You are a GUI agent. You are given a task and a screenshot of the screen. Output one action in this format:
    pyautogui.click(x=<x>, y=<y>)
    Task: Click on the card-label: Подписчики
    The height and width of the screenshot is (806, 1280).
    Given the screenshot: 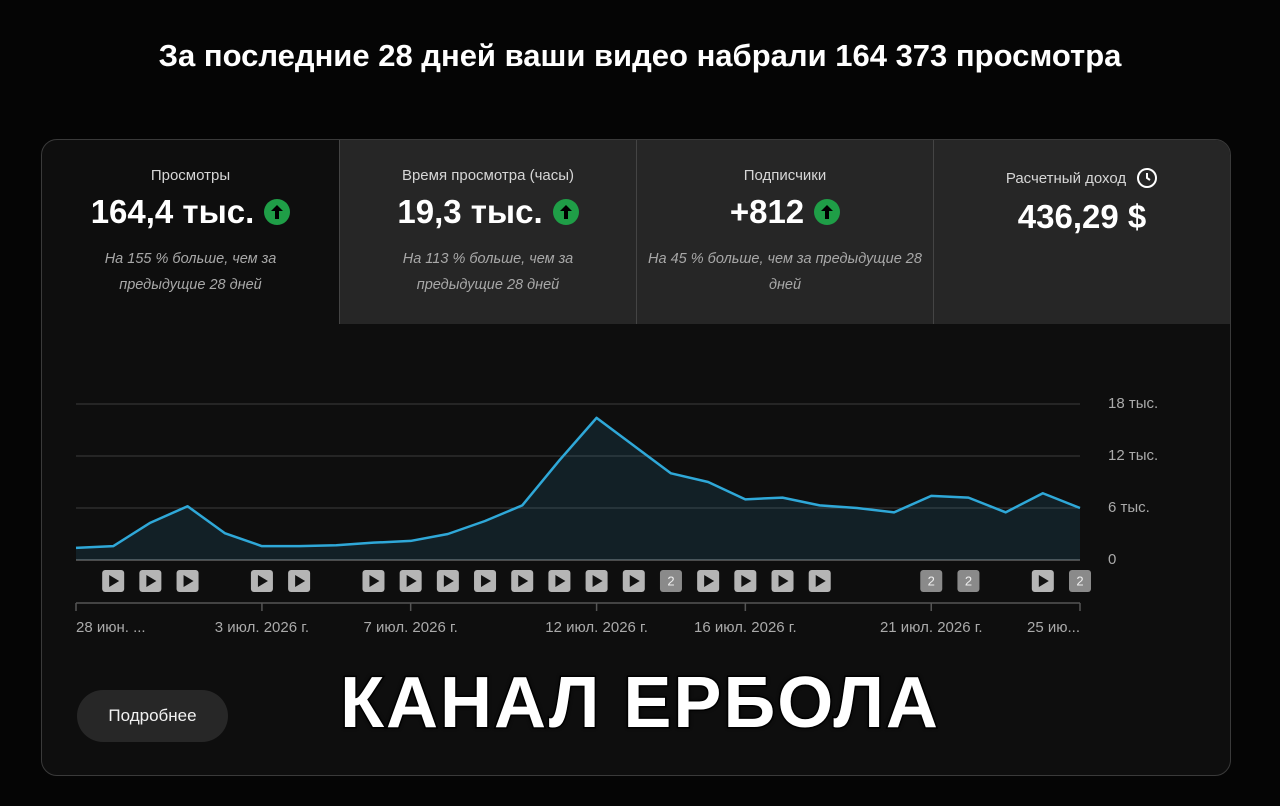 What is the action you would take?
    pyautogui.click(x=785, y=175)
    